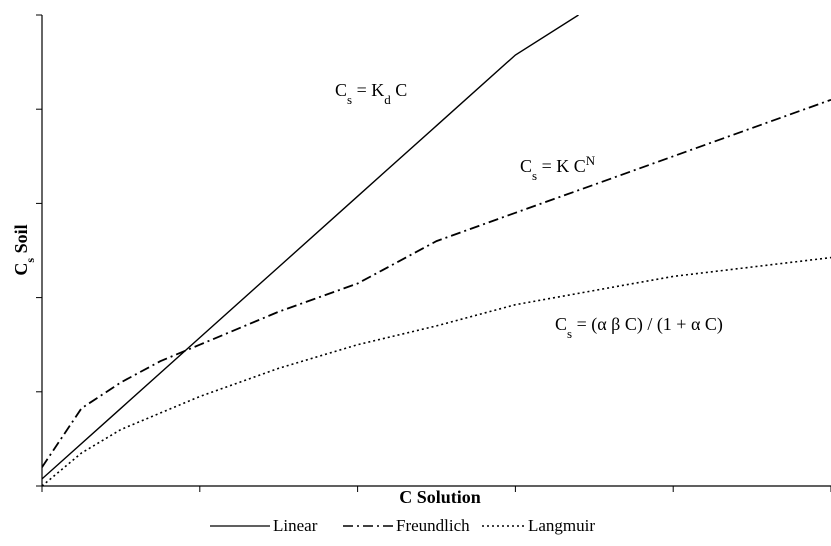 The width and height of the screenshot is (831, 546). Describe the element at coordinates (295, 525) in the screenshot. I see `legend-label: Linear` at that location.